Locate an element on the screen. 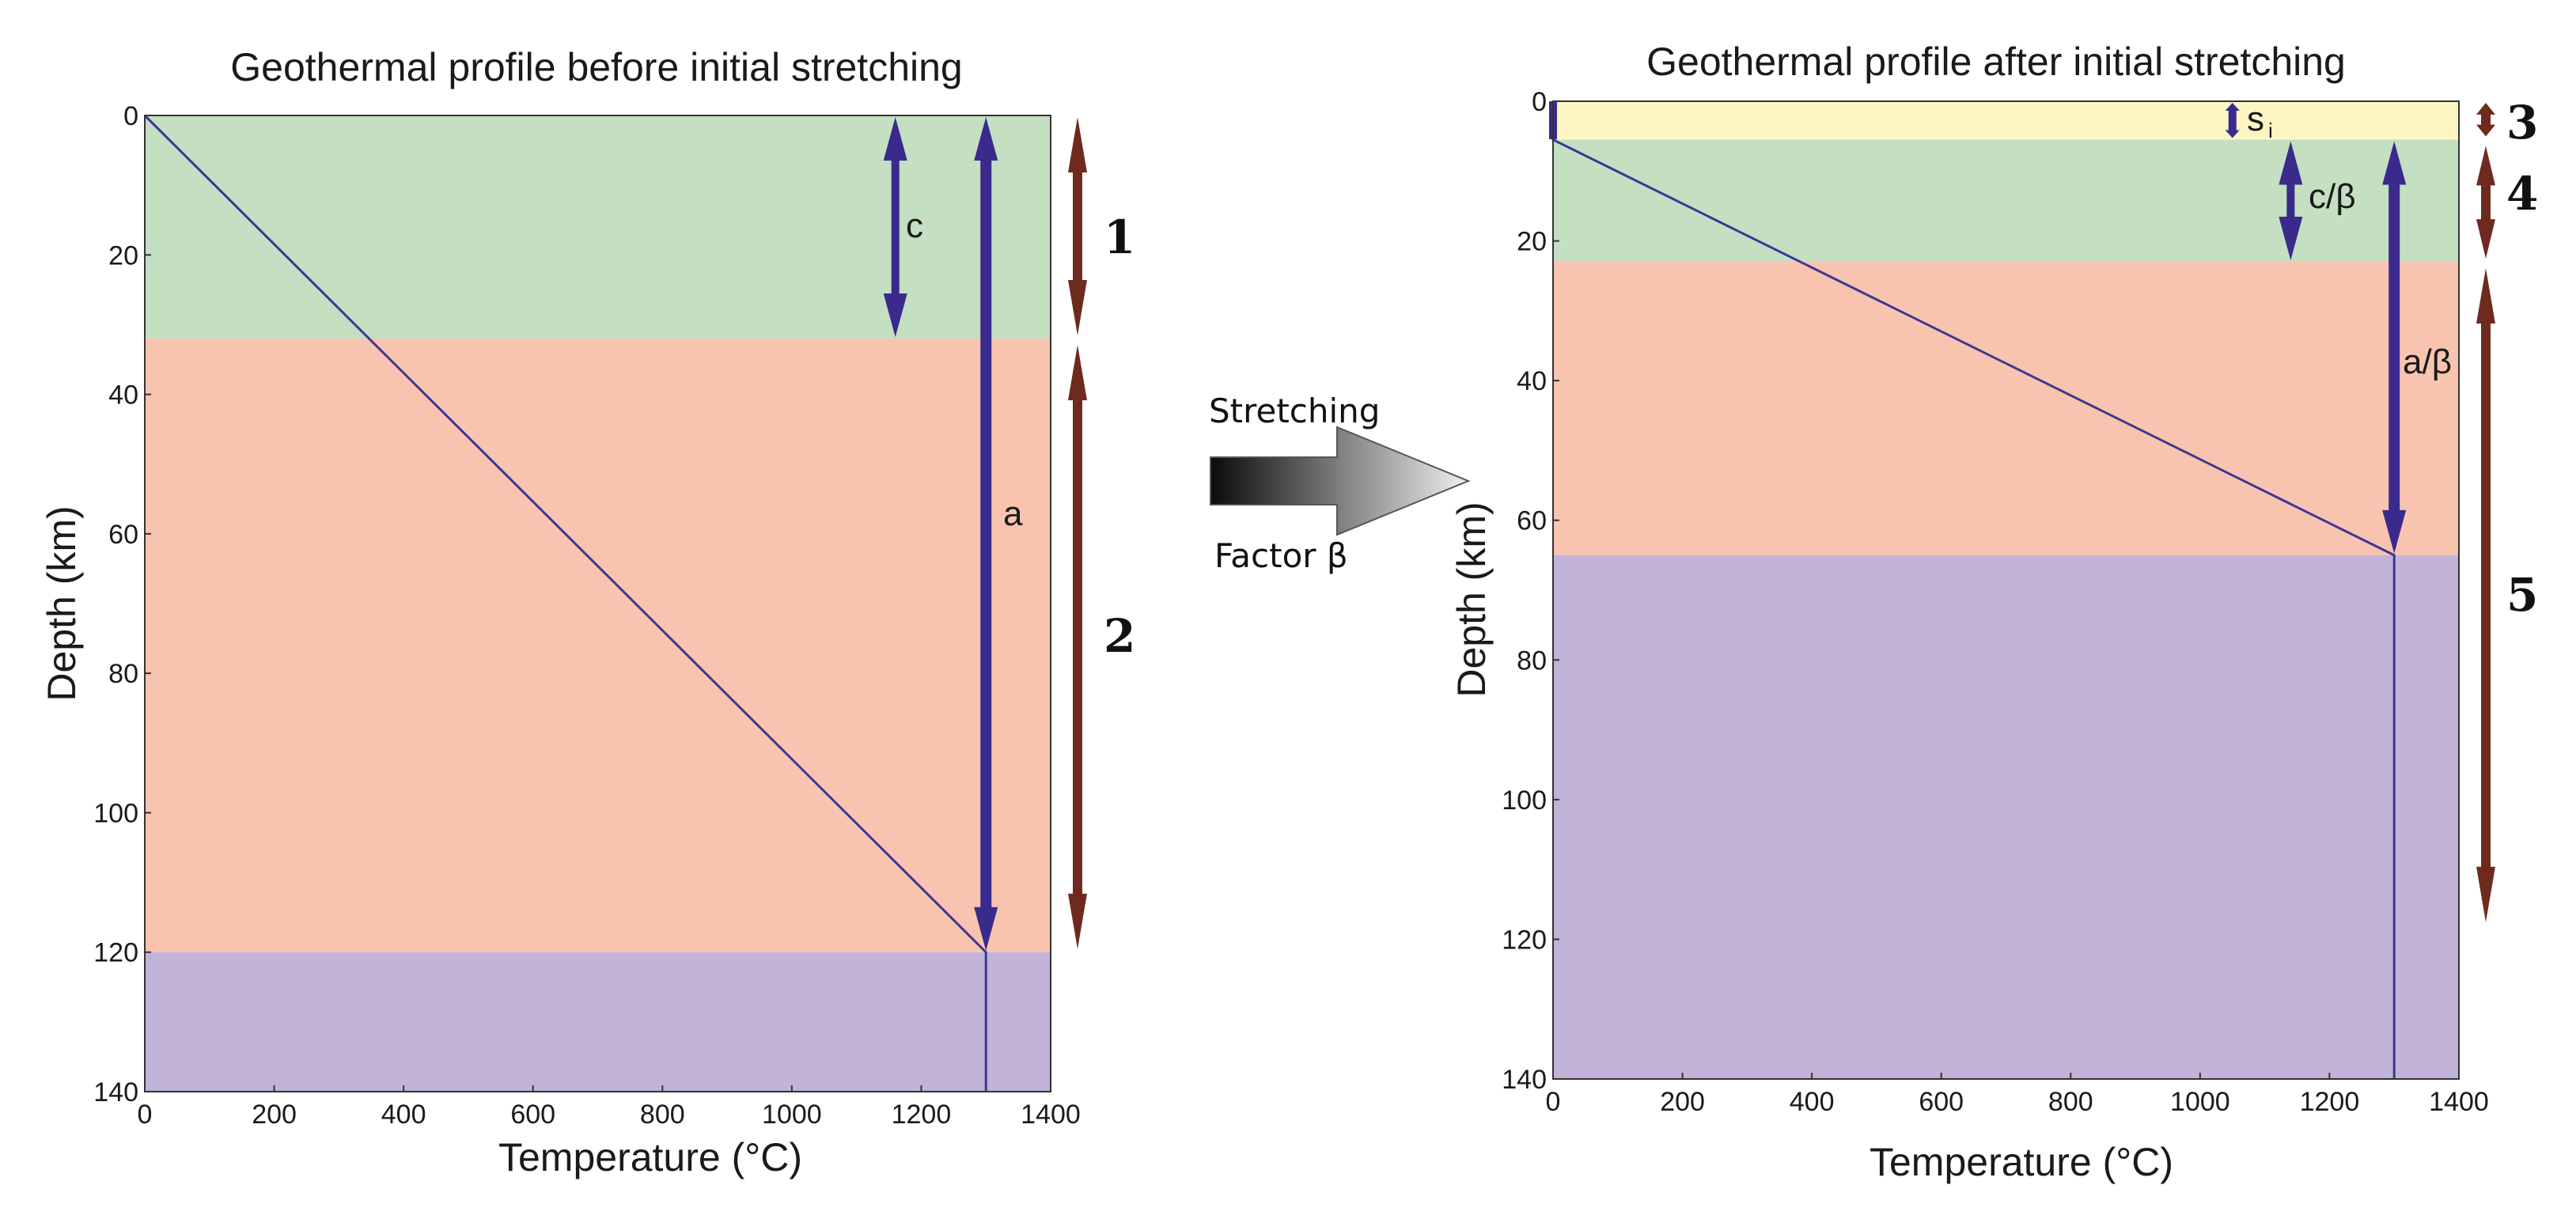 Image resolution: width=2576 pixels, height=1219 pixels. right-bracket-arrow-5-head-up is located at coordinates (2485, 296).